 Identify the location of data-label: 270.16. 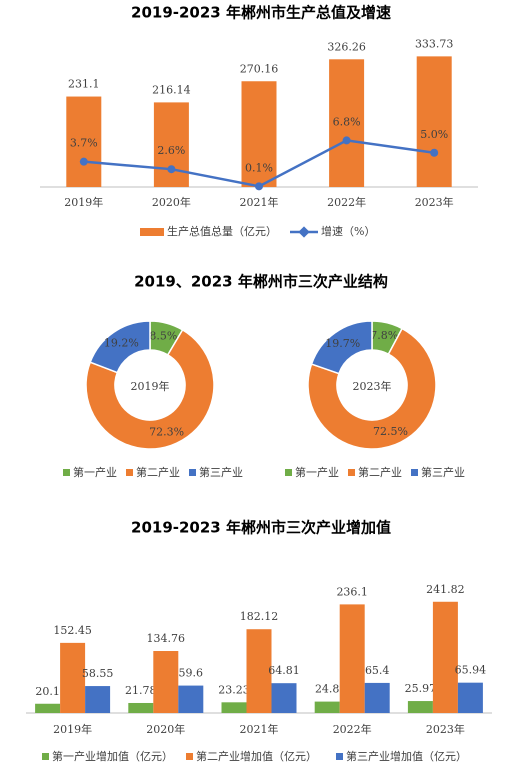
(259, 68).